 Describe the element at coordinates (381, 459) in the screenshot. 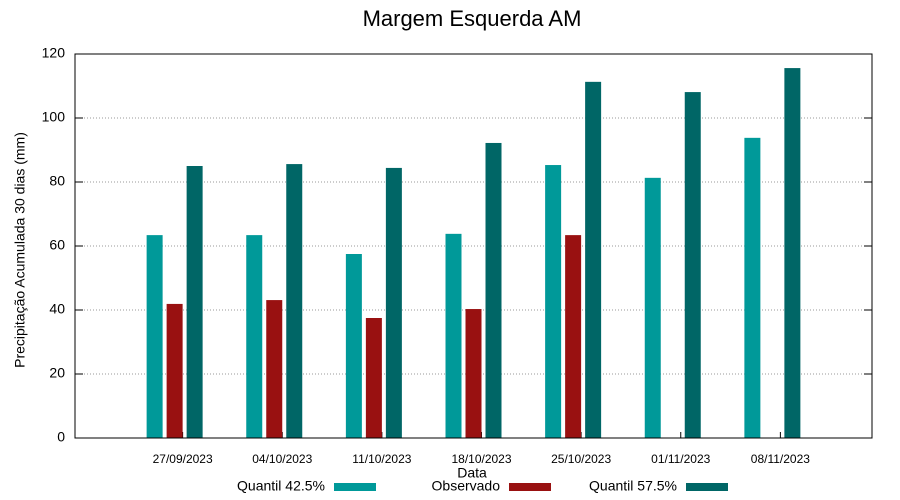

I see `x-tick-label: 11/10/2023` at that location.